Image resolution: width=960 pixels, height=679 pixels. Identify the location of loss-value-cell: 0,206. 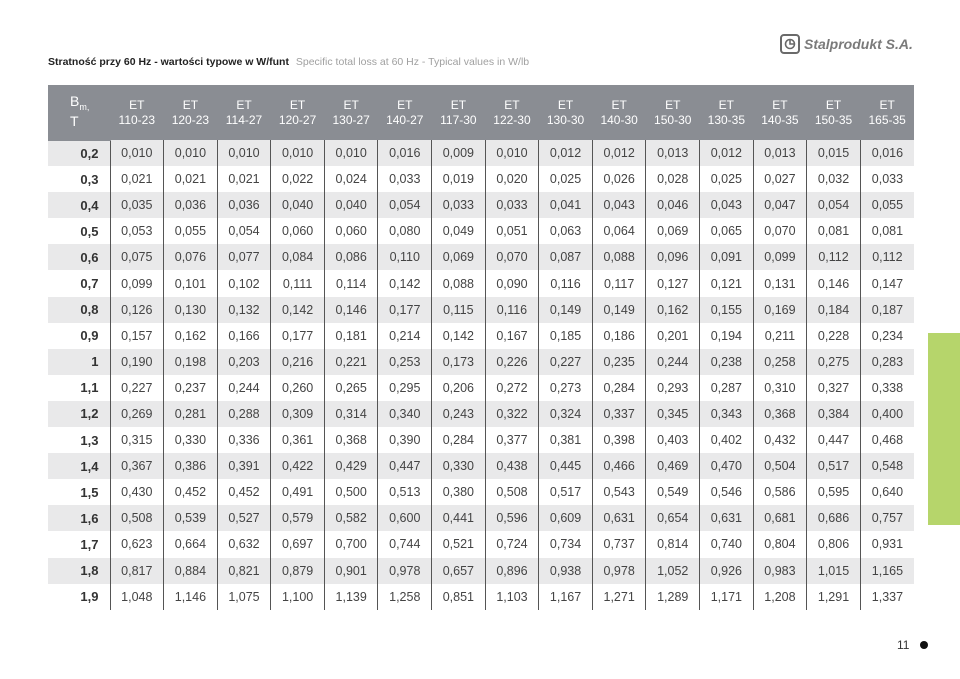
(458, 387).